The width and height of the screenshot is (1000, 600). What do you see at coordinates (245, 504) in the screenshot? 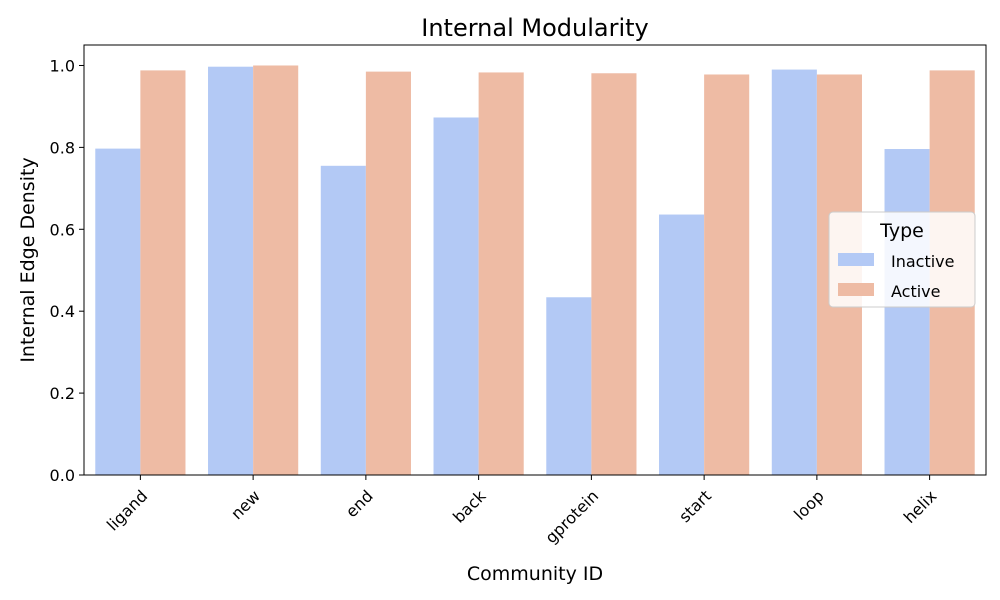
I see `x-tick-label-new: new` at bounding box center [245, 504].